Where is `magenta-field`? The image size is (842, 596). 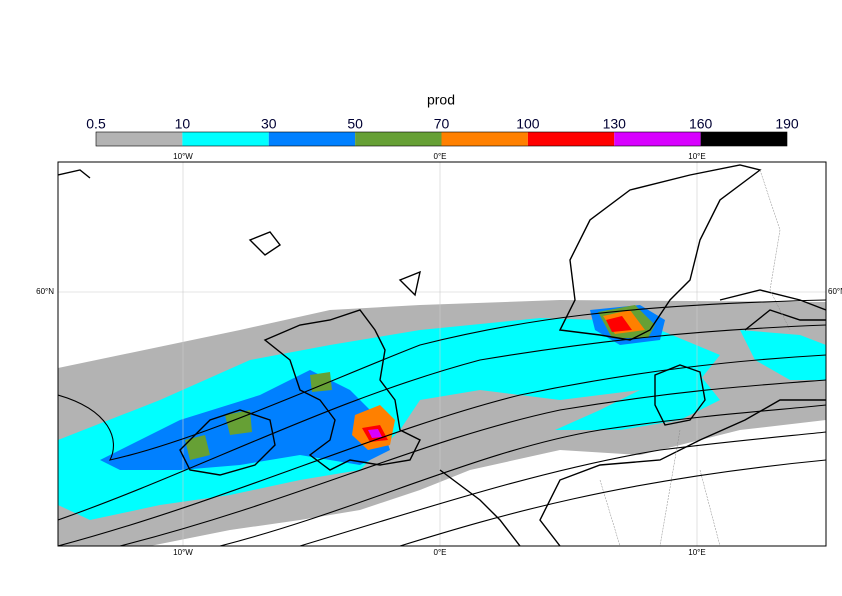
magenta-field is located at coordinates (375, 433).